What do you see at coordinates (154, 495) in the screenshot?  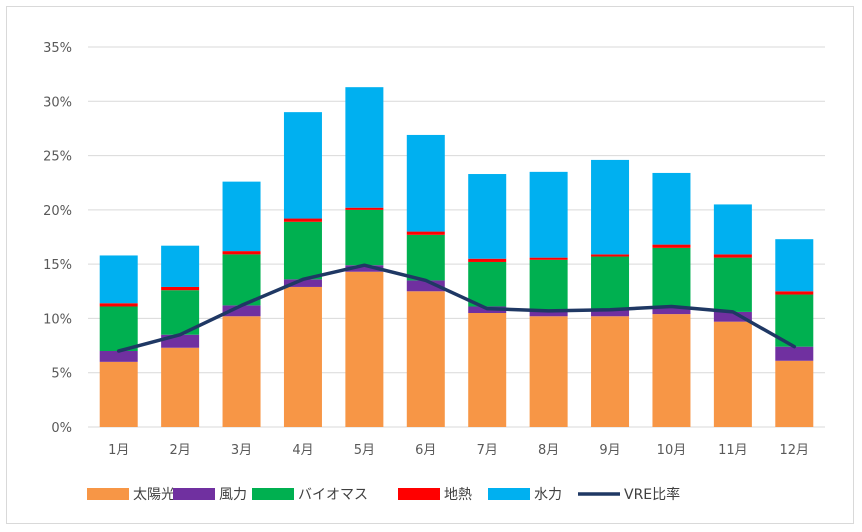 I see `legend-label: 太陽光` at bounding box center [154, 495].